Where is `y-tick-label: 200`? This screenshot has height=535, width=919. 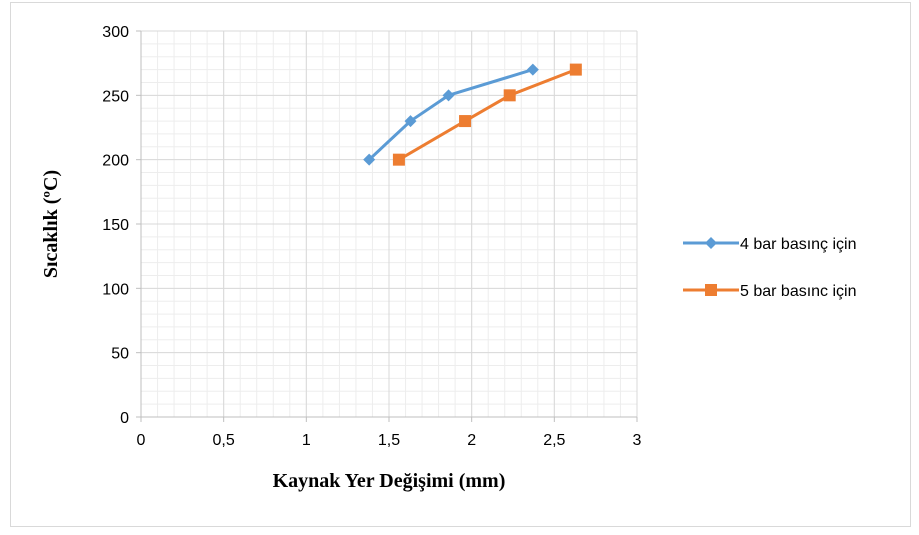
y-tick-label: 200 is located at coordinates (115, 161).